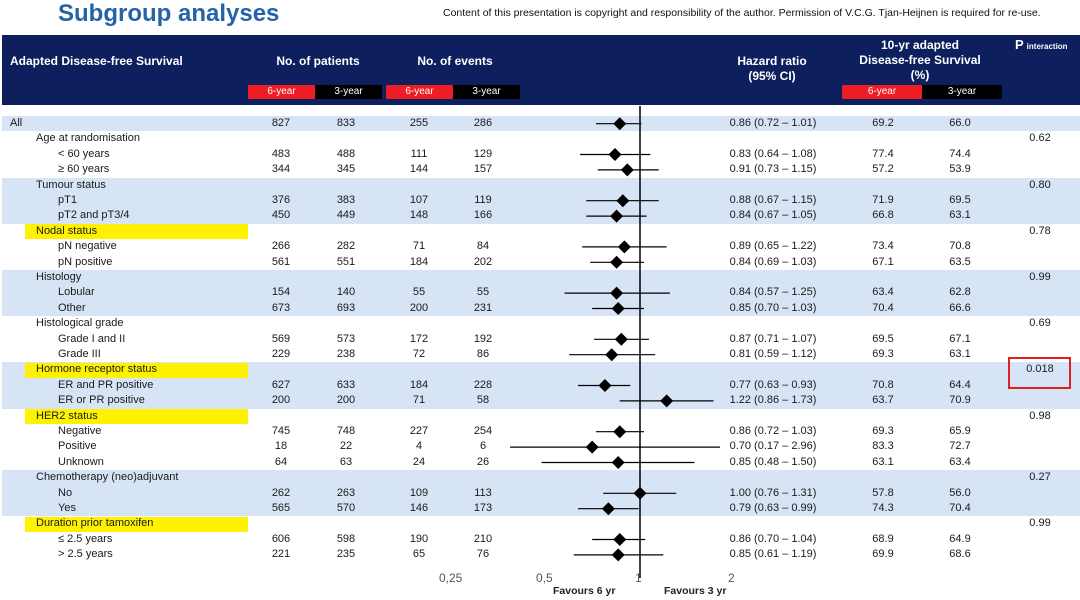  I want to click on dfs-3yr: 65.9, so click(960, 431).